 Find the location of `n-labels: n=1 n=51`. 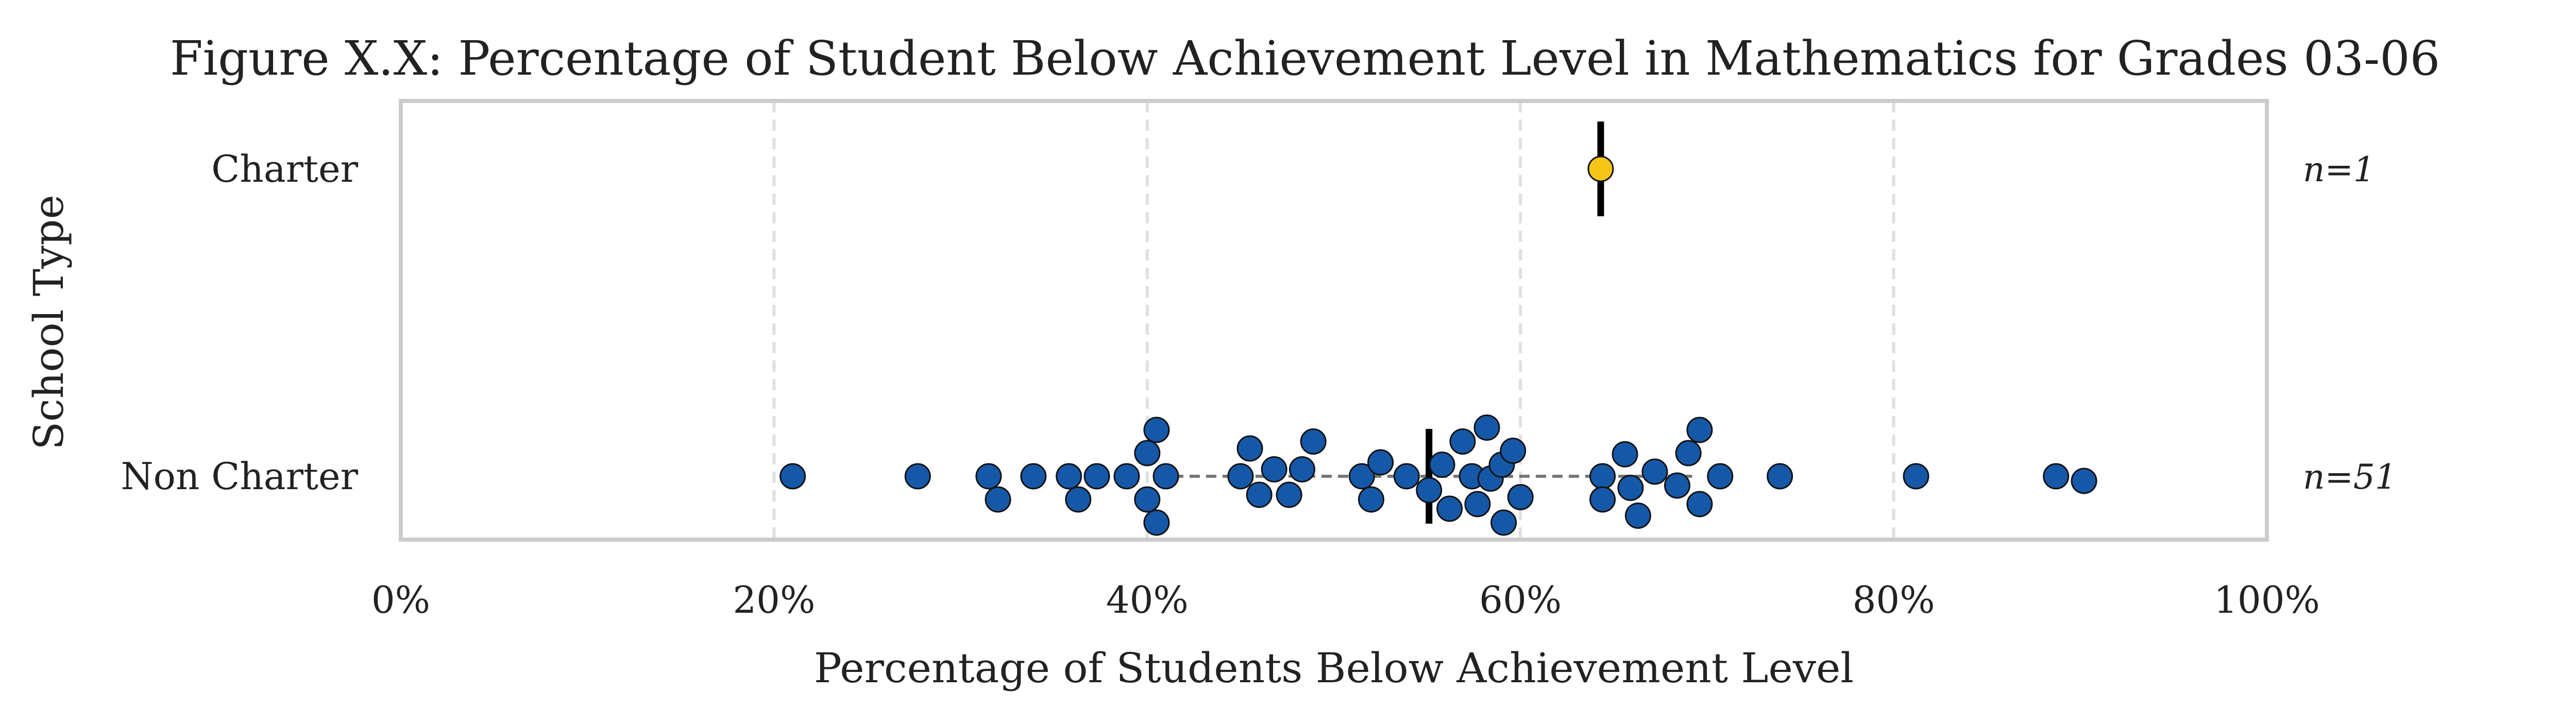

n-labels: n=1 n=51 is located at coordinates (2350, 323).